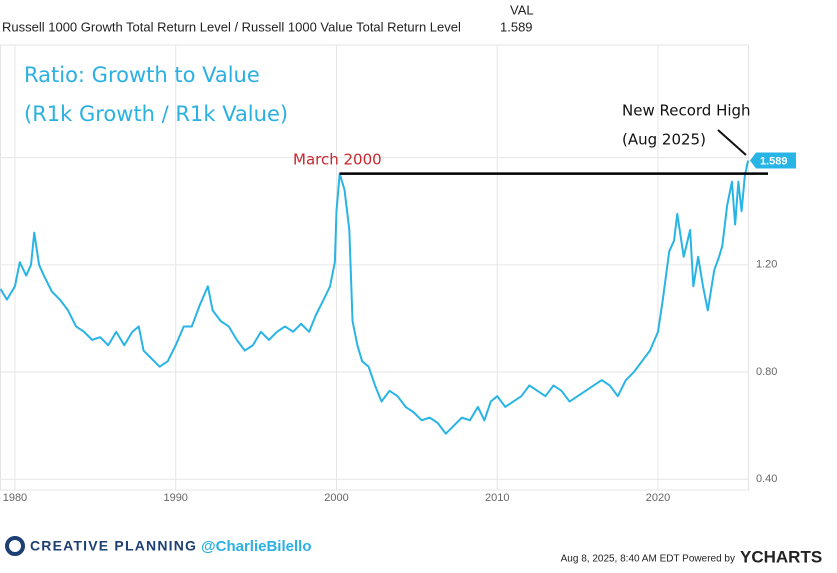 The width and height of the screenshot is (837, 573). What do you see at coordinates (766, 479) in the screenshot?
I see `y-tick-label: 0.40` at bounding box center [766, 479].